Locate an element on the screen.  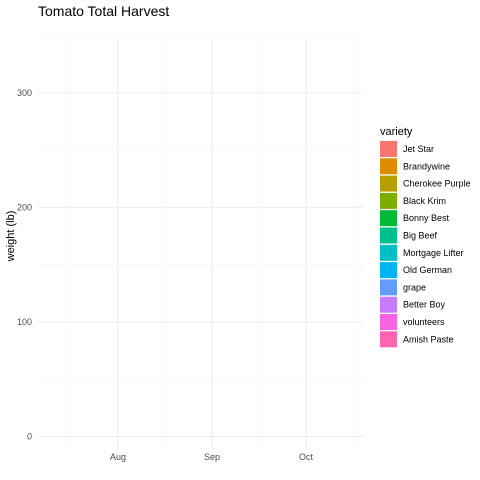
legend-label: Cherokee Purple is located at coordinates (437, 184).